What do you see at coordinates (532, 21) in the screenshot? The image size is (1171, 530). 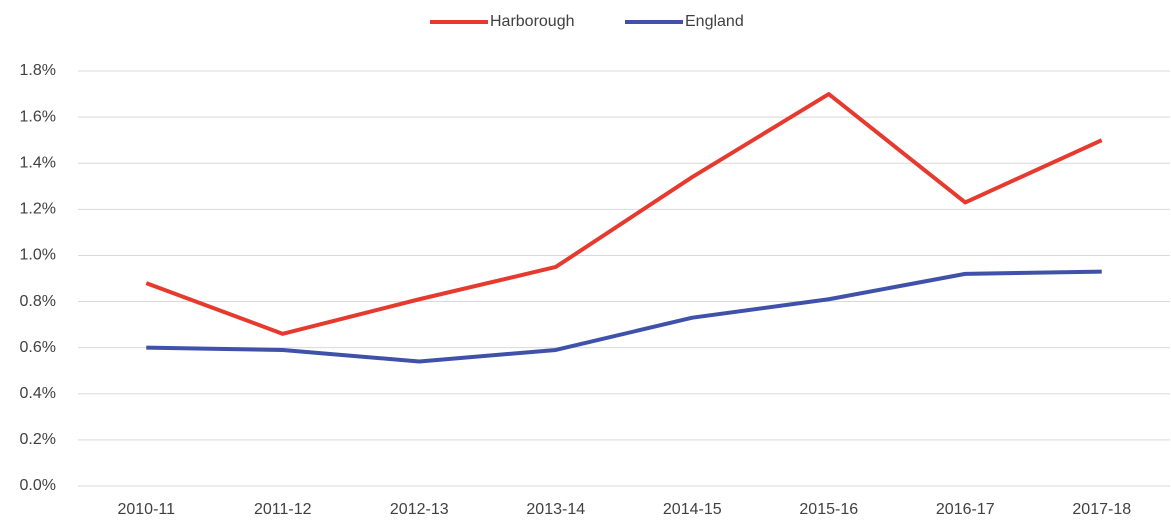 I see `legend-label: Harborough` at bounding box center [532, 21].